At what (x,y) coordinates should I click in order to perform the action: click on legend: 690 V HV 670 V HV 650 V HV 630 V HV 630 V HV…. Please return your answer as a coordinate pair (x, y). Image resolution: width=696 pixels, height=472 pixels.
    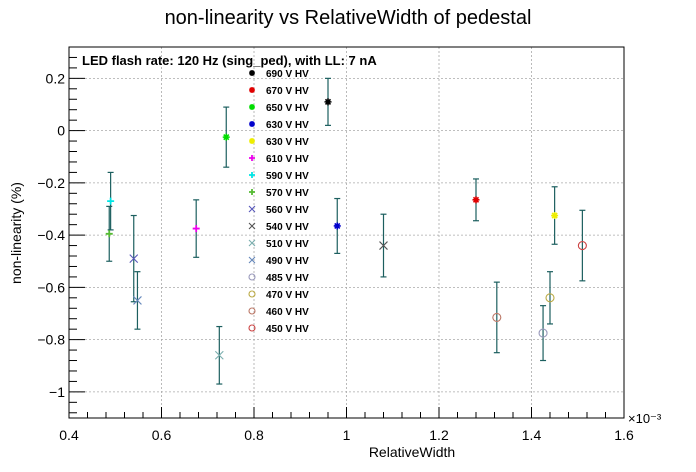
    Looking at the image, I should click on (278, 202).